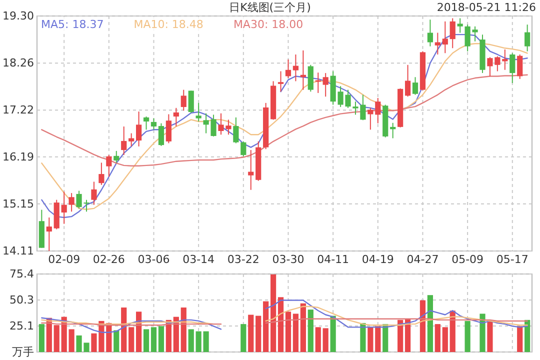 This screenshot has height=360, width=540. I want to click on text: MA30: 18.00, so click(268, 24).